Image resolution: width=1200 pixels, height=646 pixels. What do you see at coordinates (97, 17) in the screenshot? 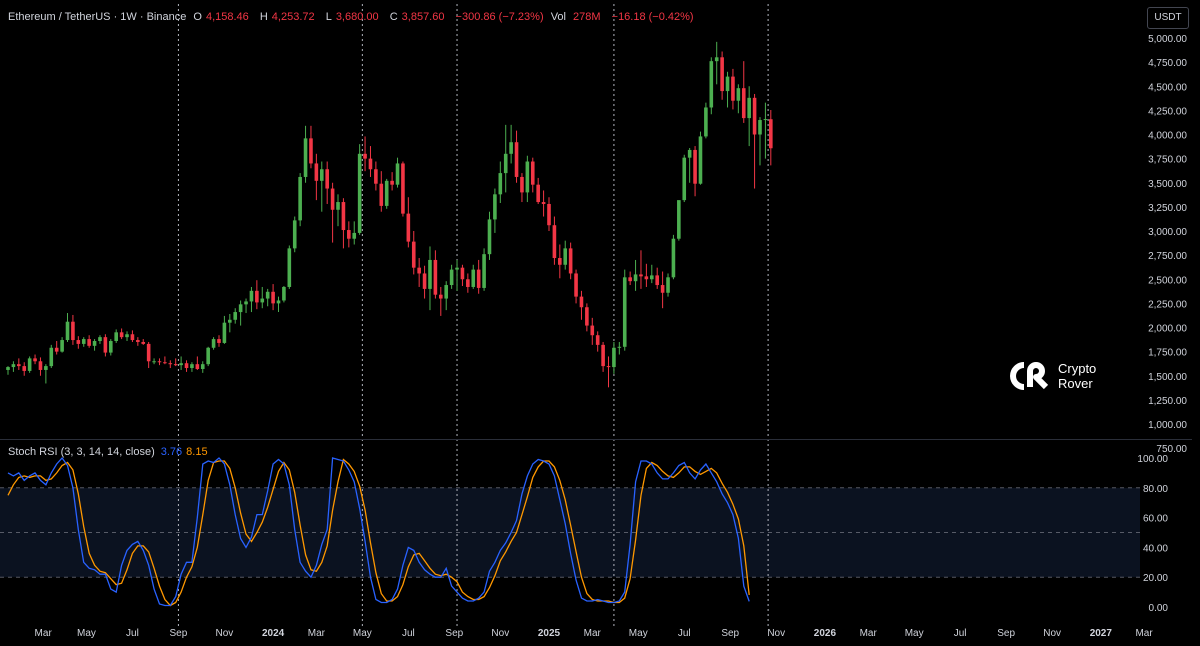
I see `symbol-title: Ethereum / TetherUS · 1W · Binance` at bounding box center [97, 17].